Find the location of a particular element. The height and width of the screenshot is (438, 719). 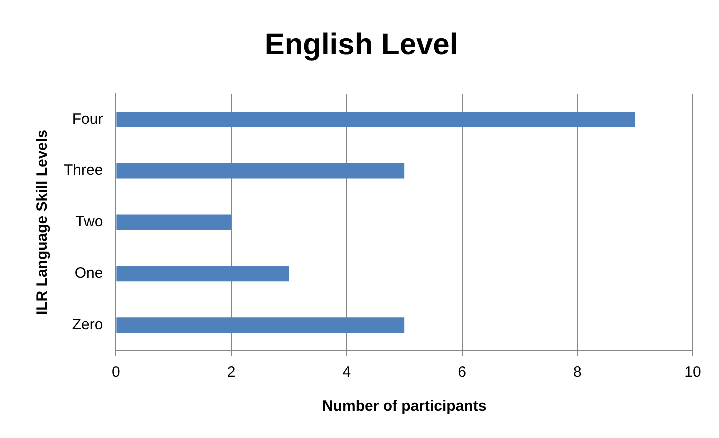

y-tick-label: Zero is located at coordinates (88, 325).